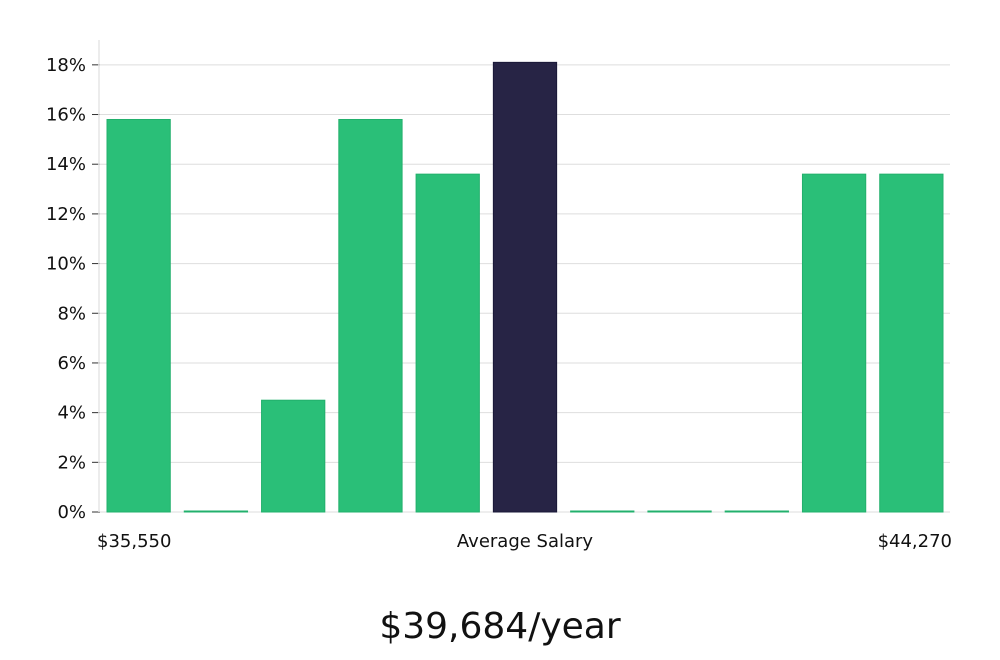  What do you see at coordinates (915, 541) in the screenshot?
I see `x-max-label: $44,270` at bounding box center [915, 541].